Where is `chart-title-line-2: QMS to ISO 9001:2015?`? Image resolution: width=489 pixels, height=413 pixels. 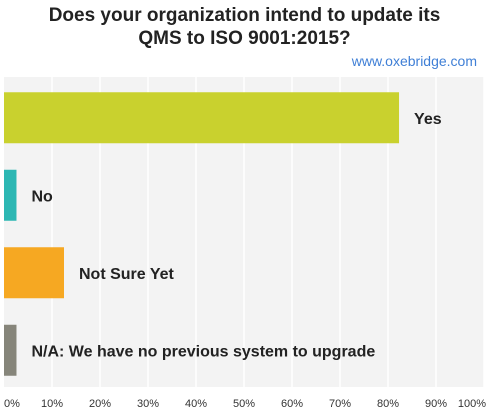 chart-title-line-2: QMS to ISO 9001:2015? is located at coordinates (244, 38).